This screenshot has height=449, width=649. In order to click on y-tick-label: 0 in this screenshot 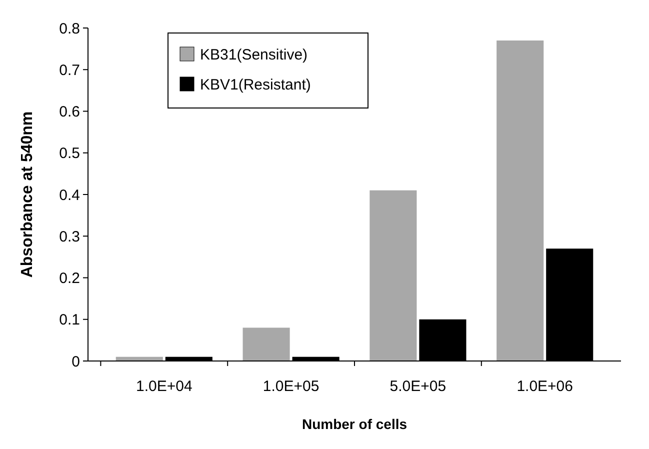, I will do `click(76, 361)`.